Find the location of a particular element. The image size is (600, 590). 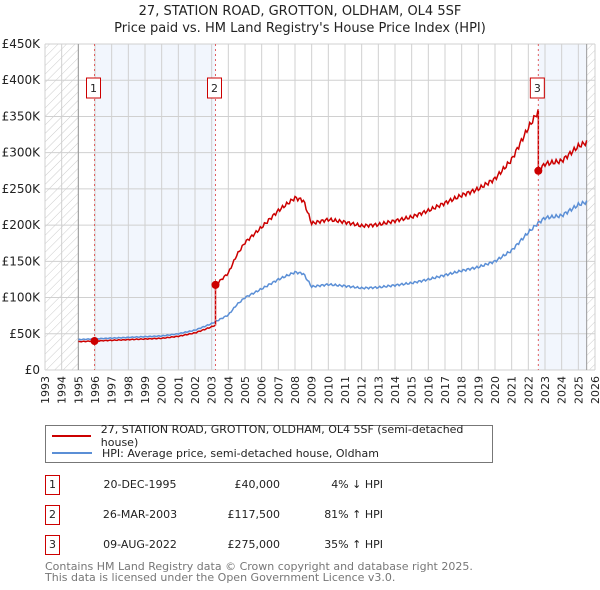

sale-price: £40,000 is located at coordinates (257, 484).